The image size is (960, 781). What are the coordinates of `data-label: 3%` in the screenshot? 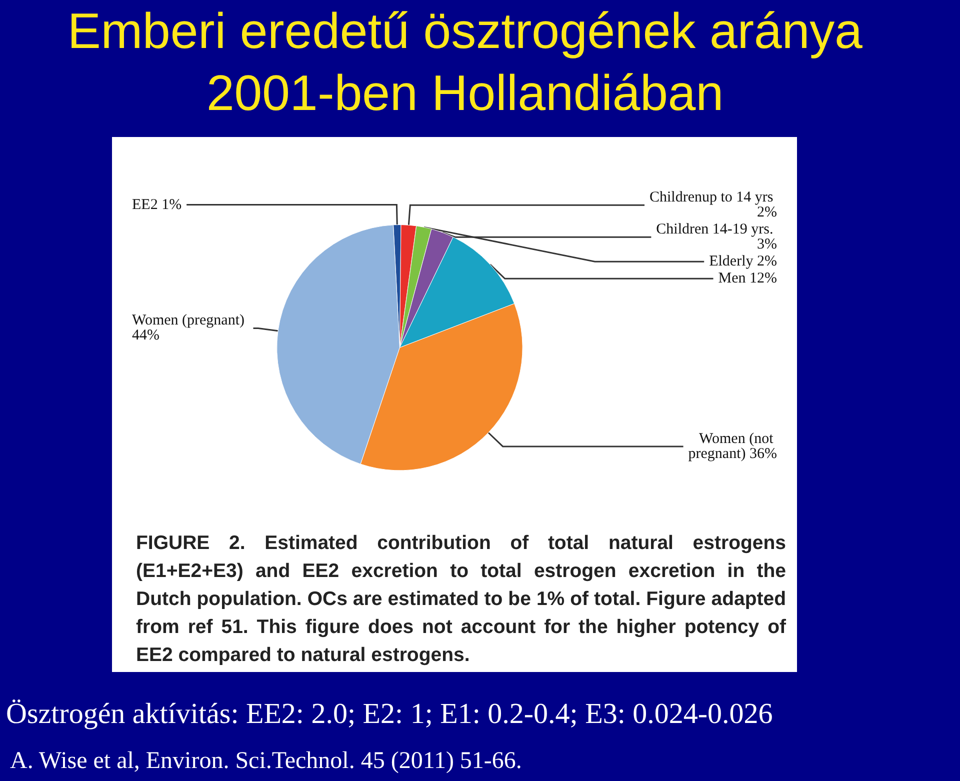 It's located at (767, 244).